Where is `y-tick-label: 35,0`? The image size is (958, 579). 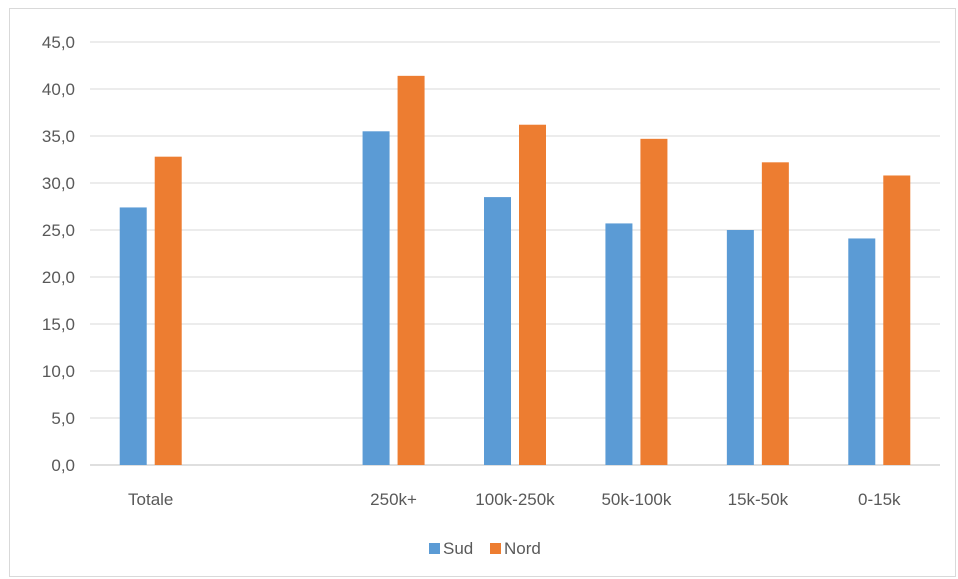 y-tick-label: 35,0 is located at coordinates (58, 136).